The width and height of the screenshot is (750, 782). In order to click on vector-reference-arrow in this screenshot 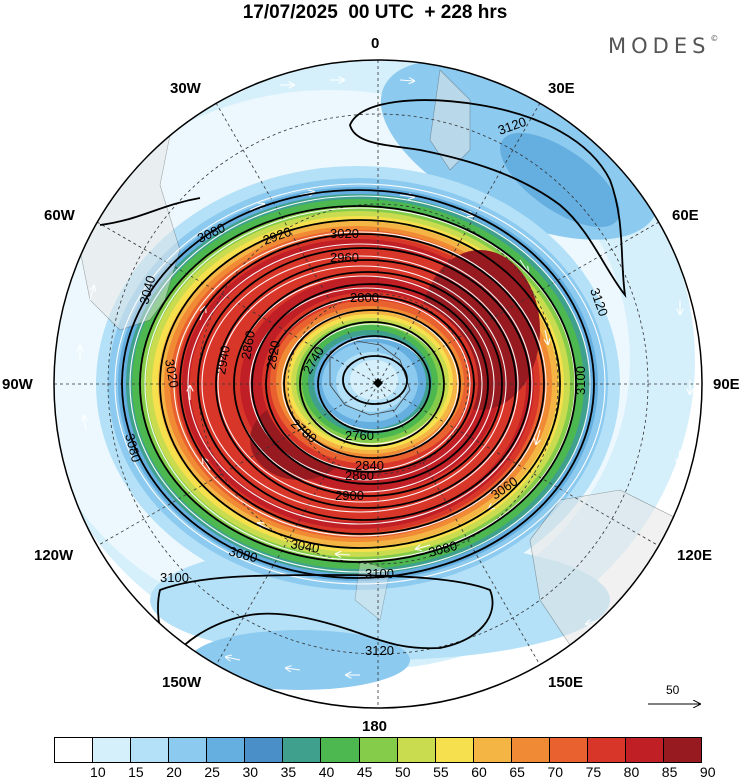, I will do `click(679, 700)`.